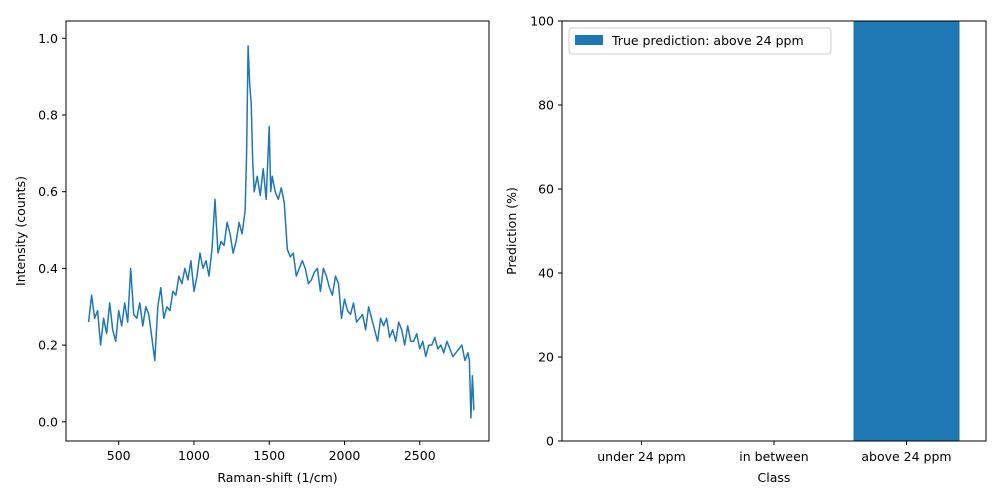  What do you see at coordinates (48, 38) in the screenshot?
I see `spectrum-y-tick-label: 1.0` at bounding box center [48, 38].